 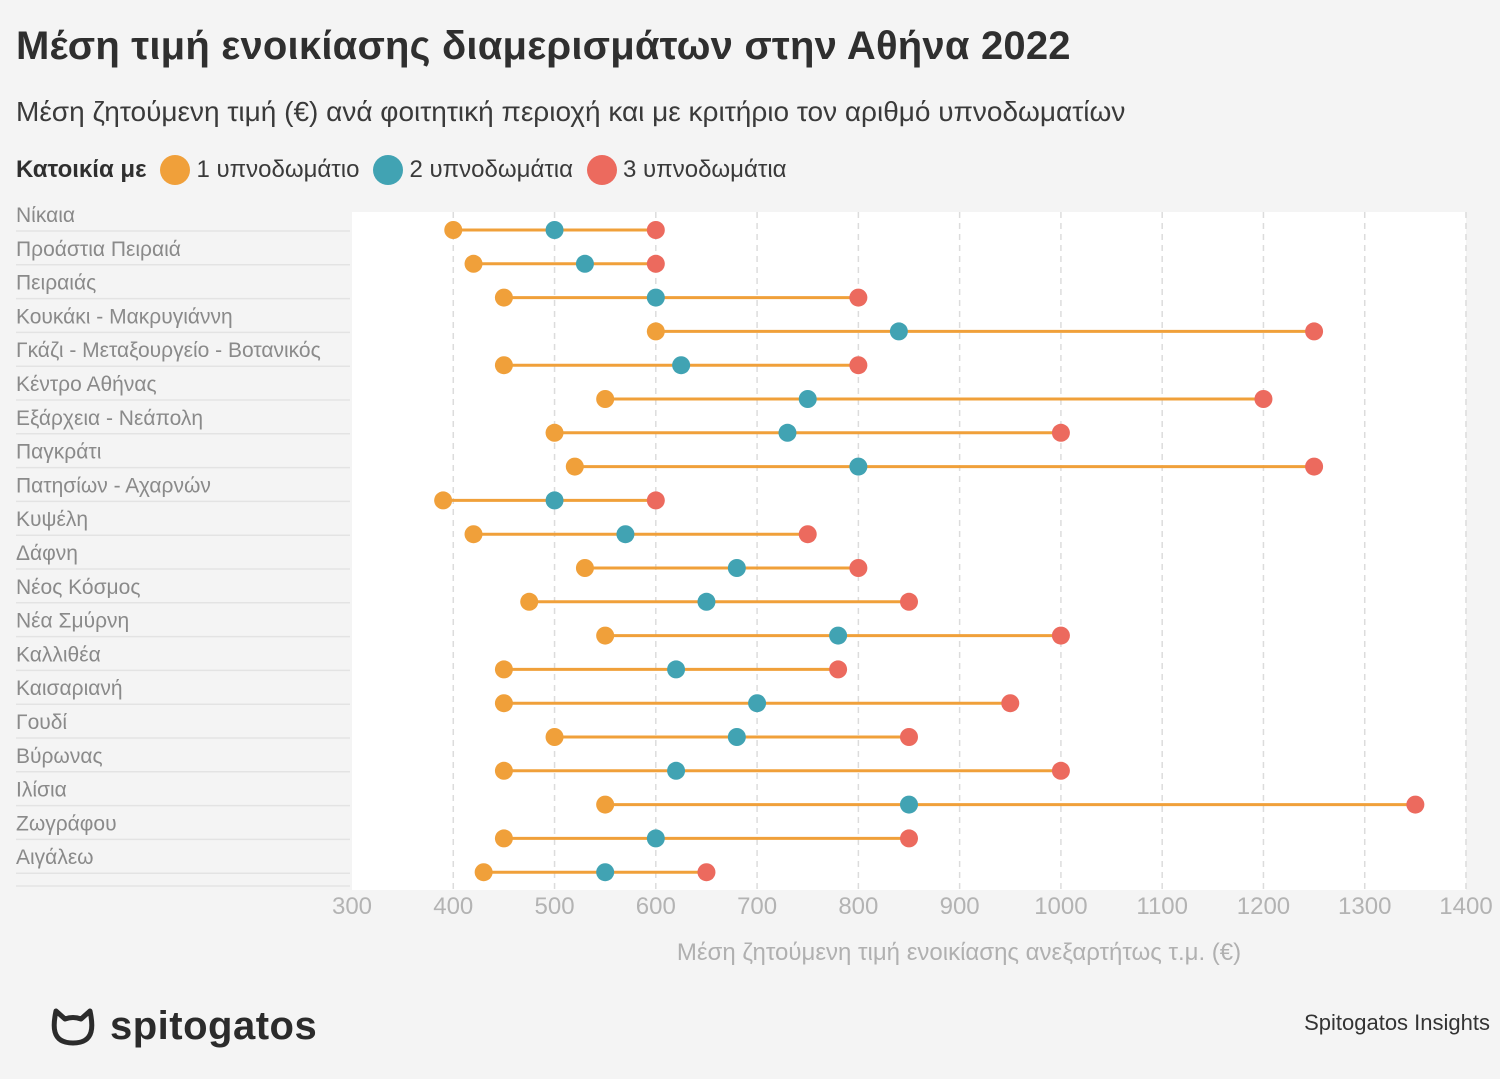 What do you see at coordinates (453, 906) in the screenshot?
I see `x-tick-label: 400` at bounding box center [453, 906].